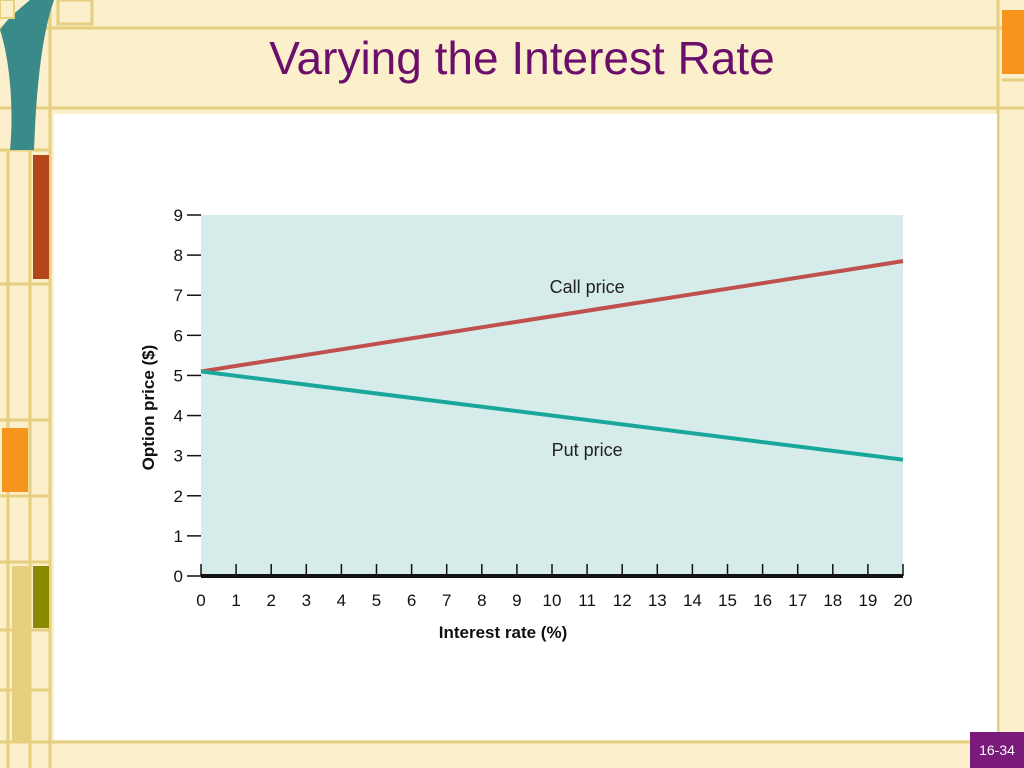 Image resolution: width=1024 pixels, height=768 pixels. I want to click on y-axis: 0 1 2 3 4 5 6 7 8 9, so click(187, 396).